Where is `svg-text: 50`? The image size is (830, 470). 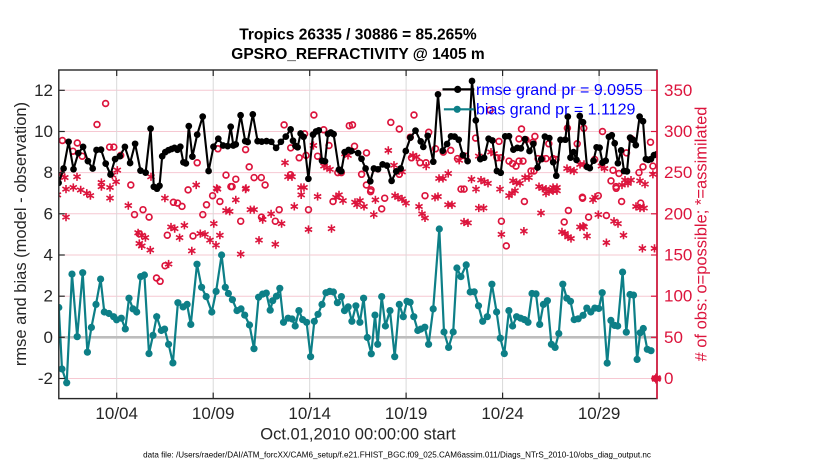
svg-text: 50 is located at coordinates (673, 337).